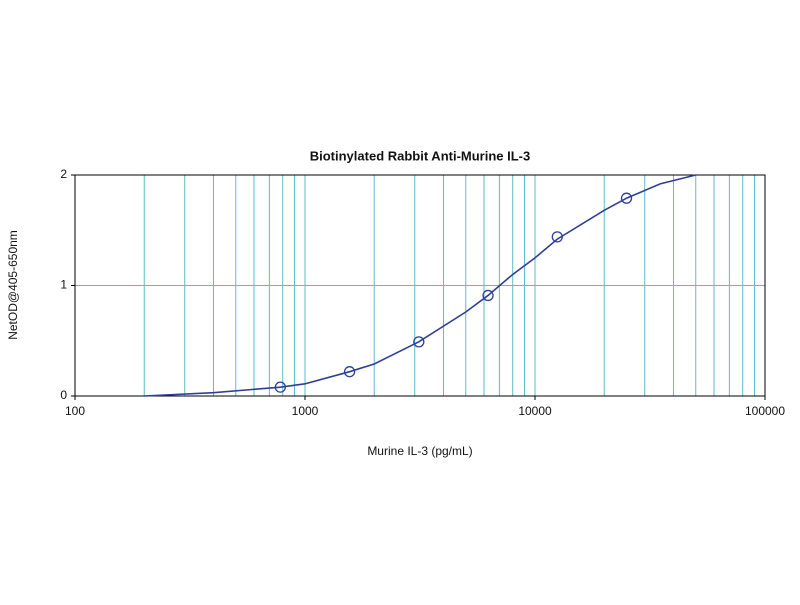 The height and width of the screenshot is (605, 800). I want to click on x-tick-label: 100000, so click(765, 411).